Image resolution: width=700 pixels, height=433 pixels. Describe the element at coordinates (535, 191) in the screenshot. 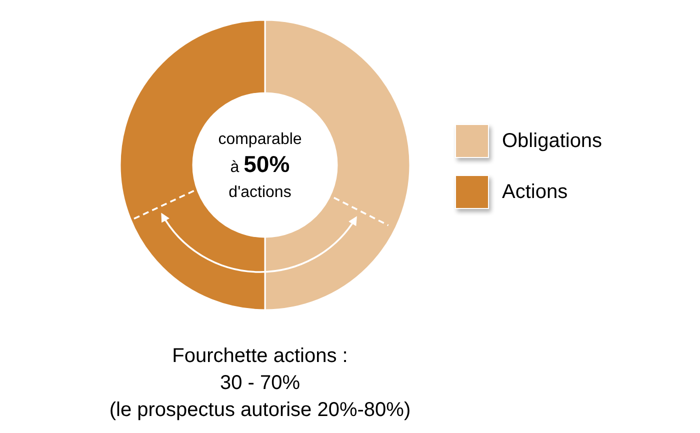

I see `legend-label: Actions` at that location.